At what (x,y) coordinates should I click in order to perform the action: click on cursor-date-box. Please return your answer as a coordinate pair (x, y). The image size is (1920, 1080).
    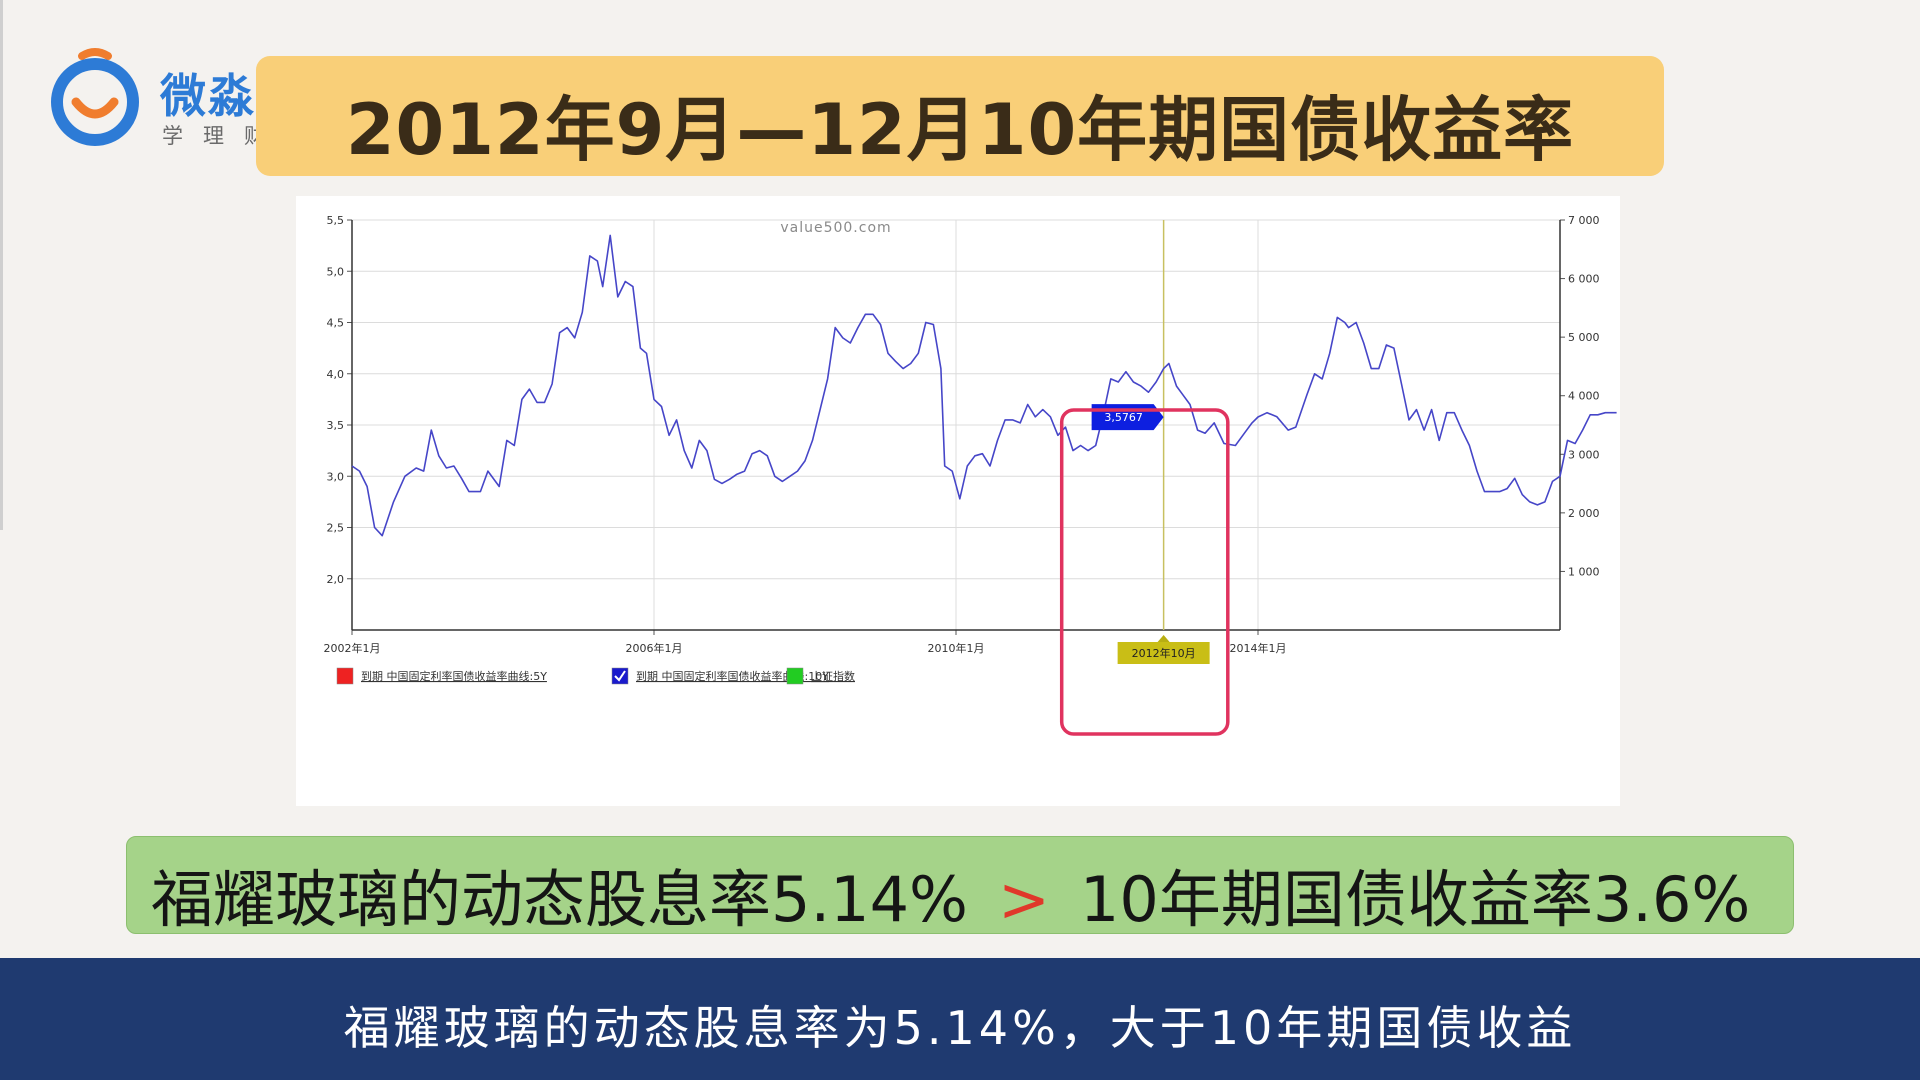
    Looking at the image, I should click on (1163, 653).